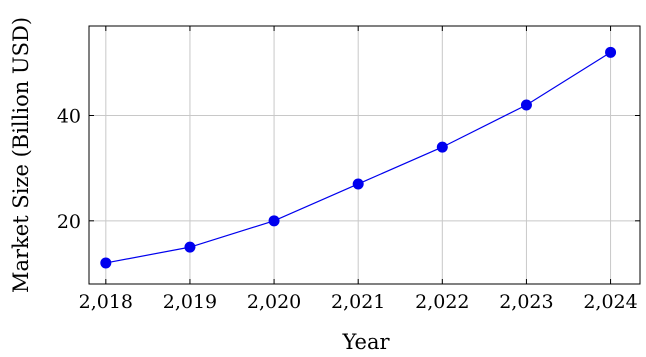  I want to click on x-tick-label: 2,022, so click(442, 302).